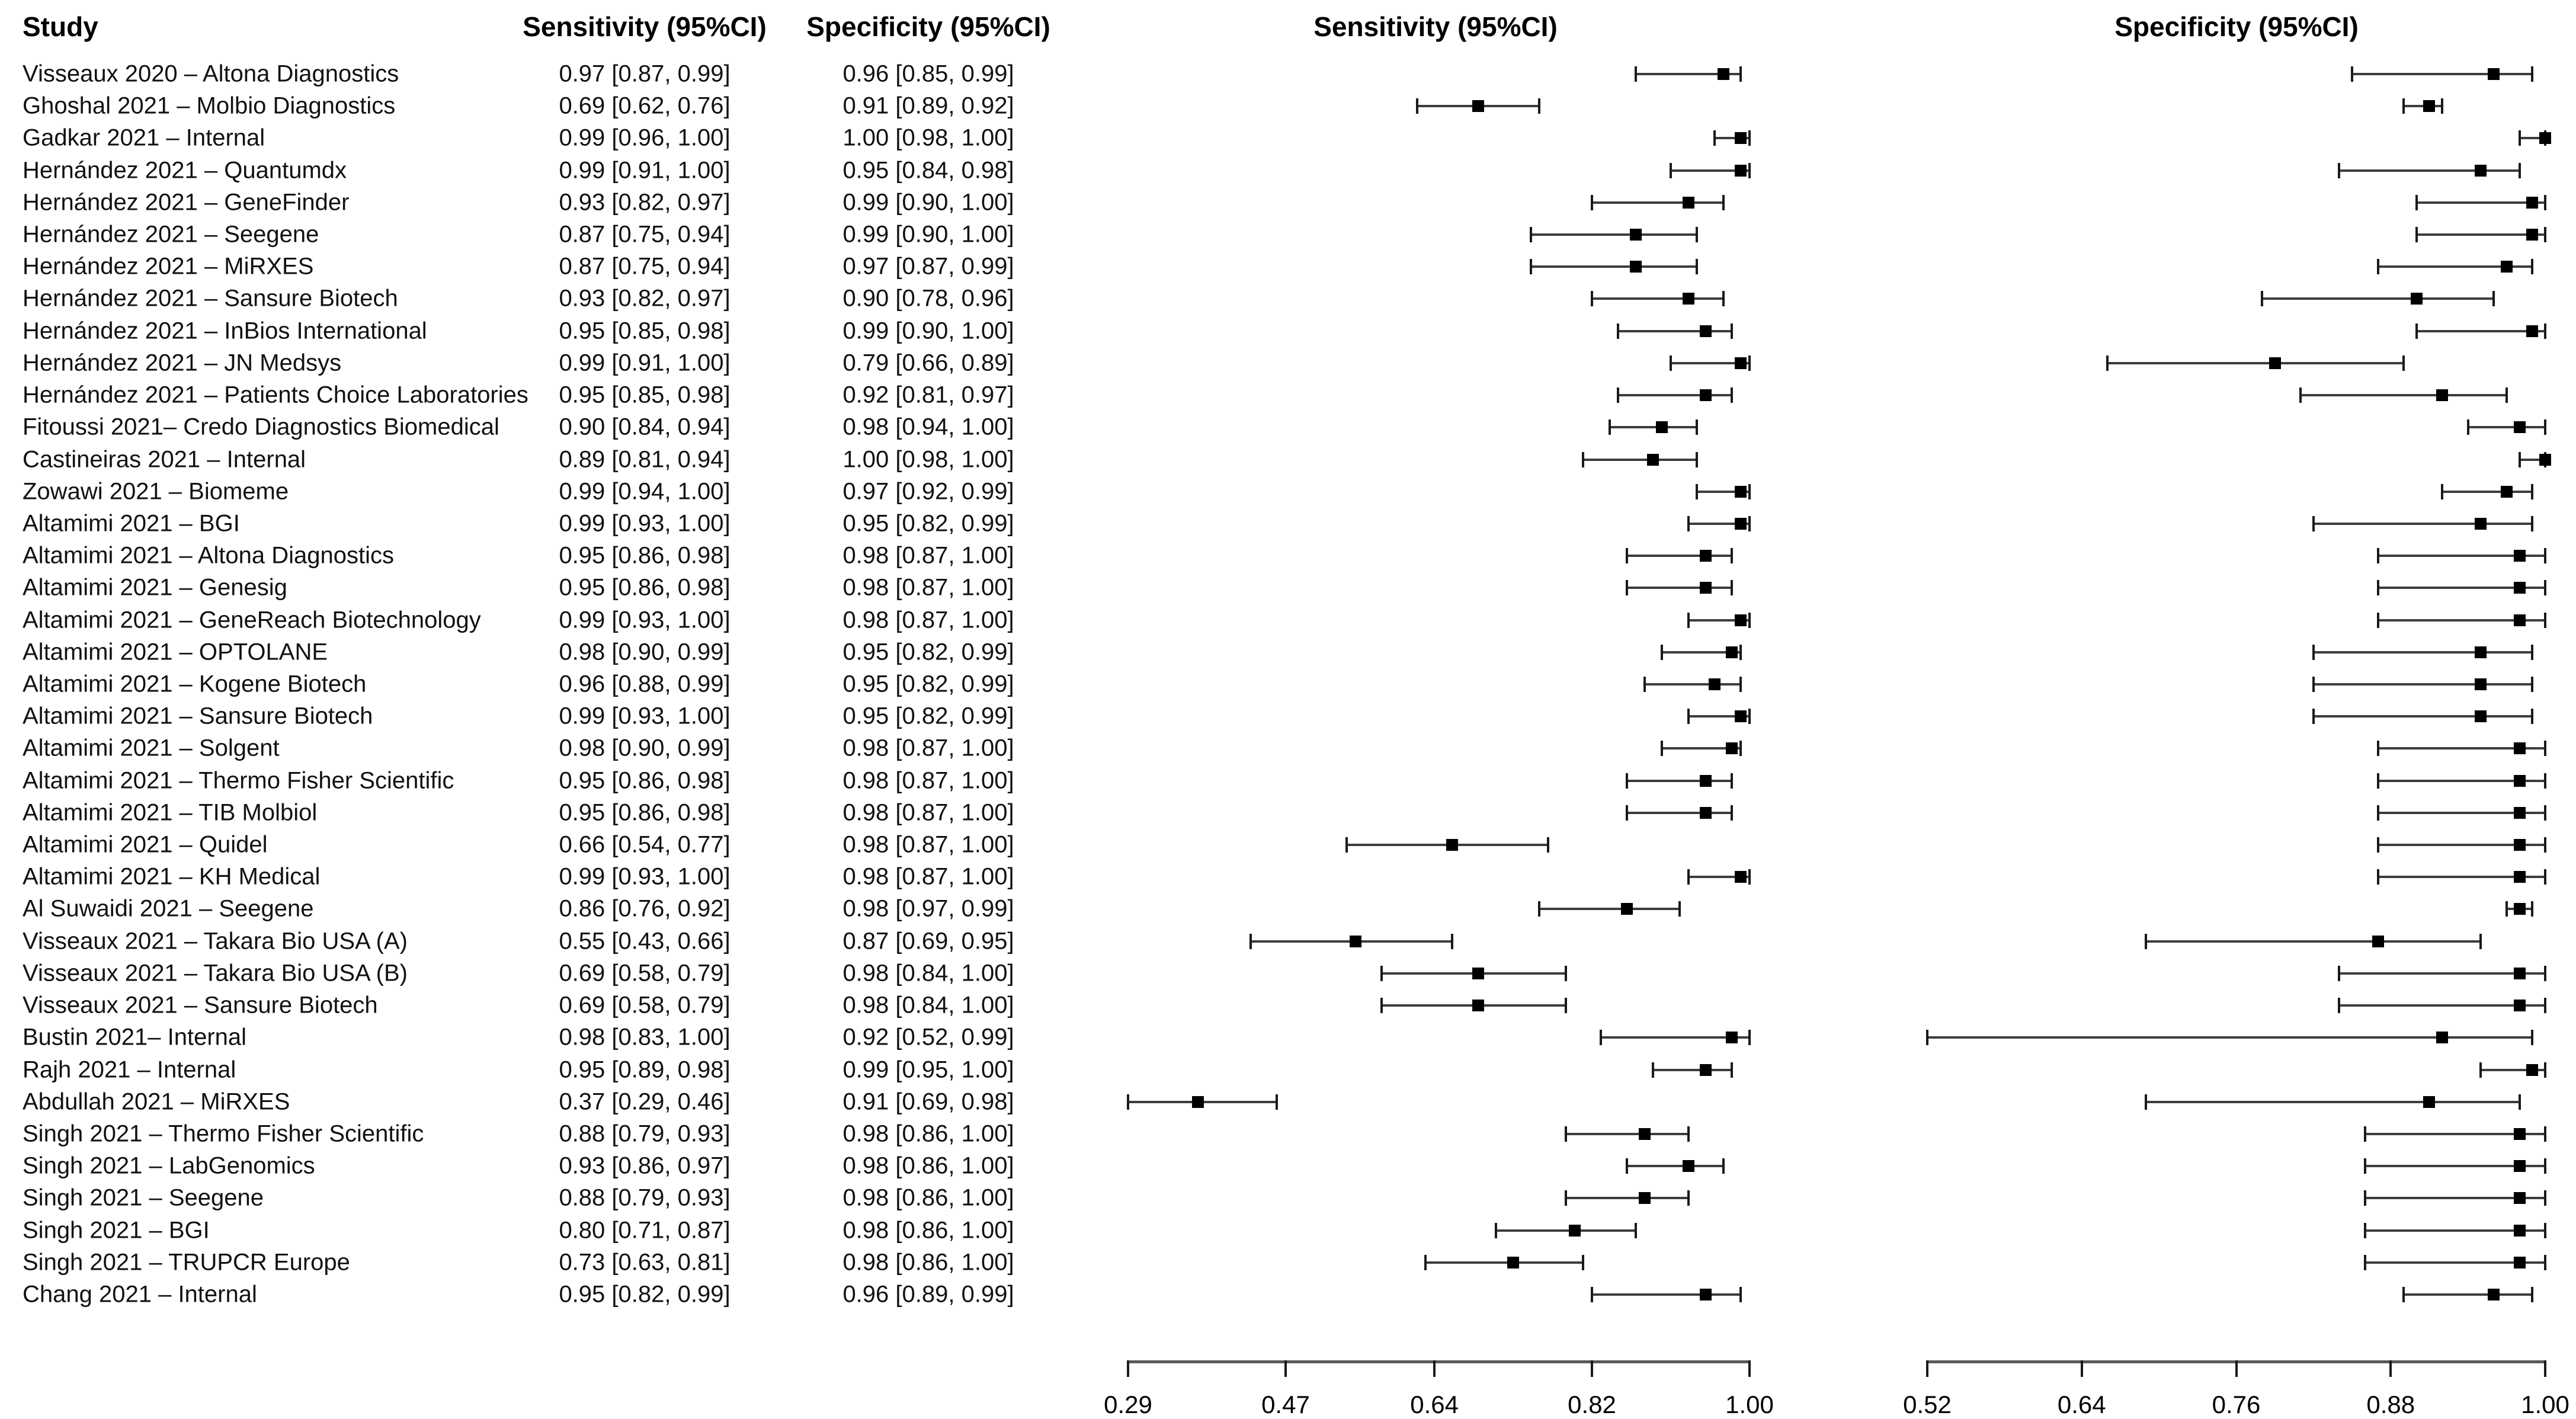 This screenshot has width=2576, height=1419. What do you see at coordinates (145, 845) in the screenshot?
I see `study-label: Altamimi 2021 – Quidel` at bounding box center [145, 845].